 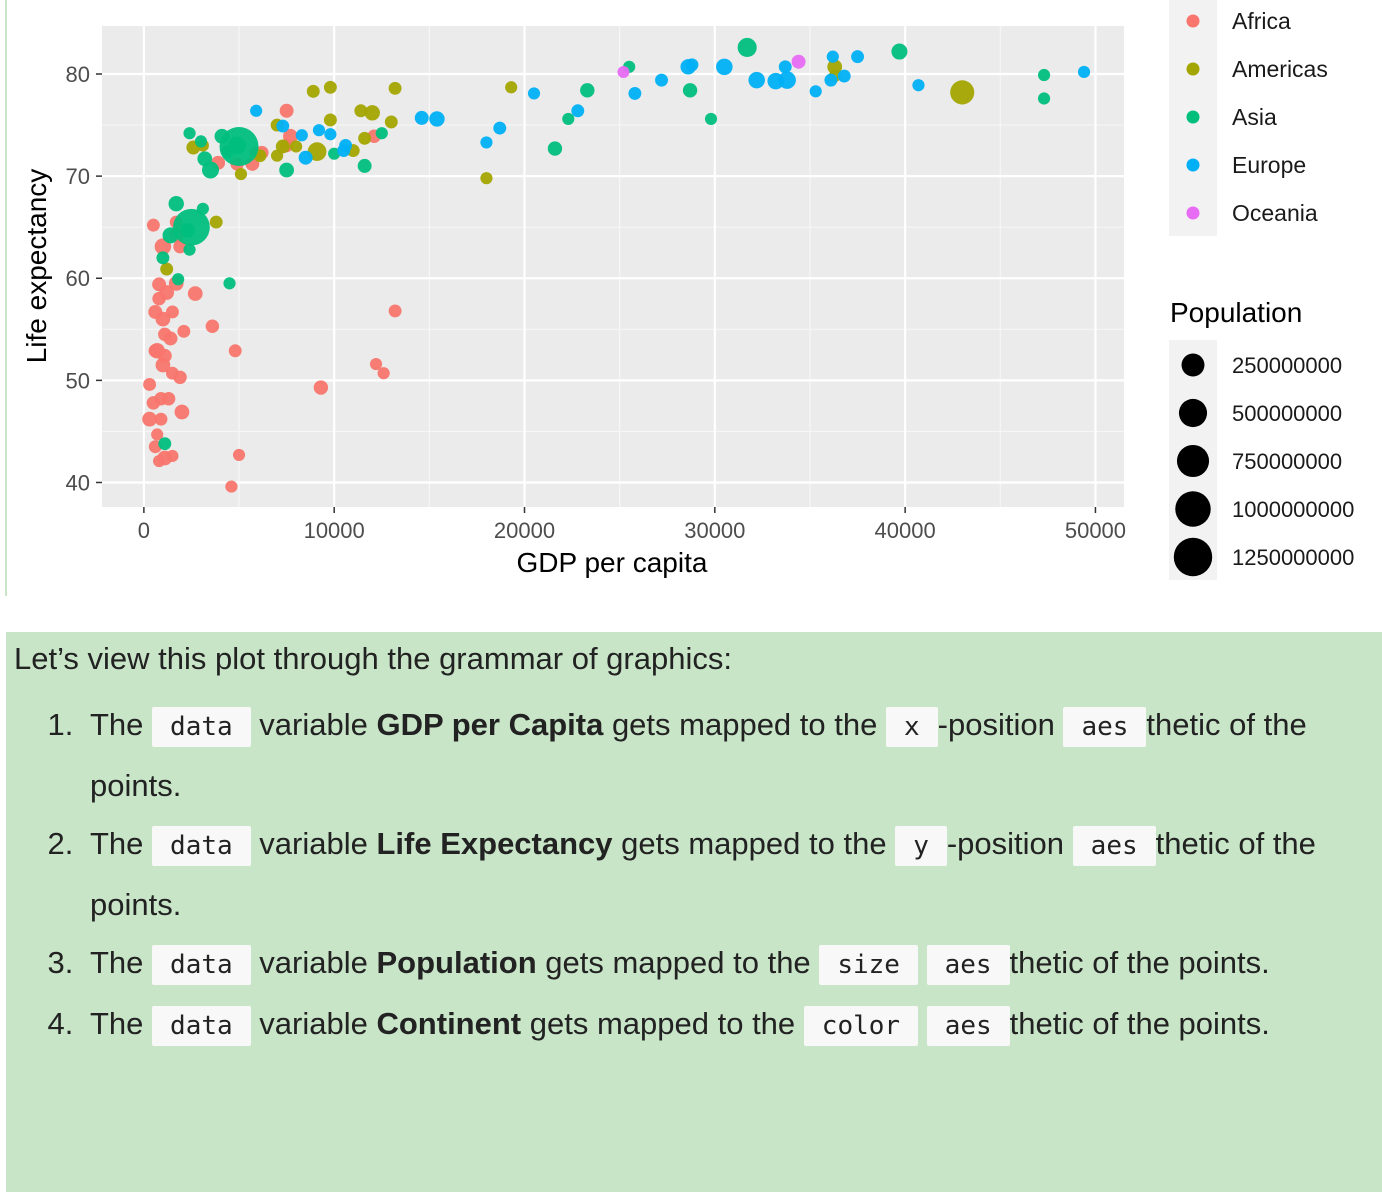 What do you see at coordinates (36, 266) in the screenshot?
I see `y-axis-title: Life expectancy` at bounding box center [36, 266].